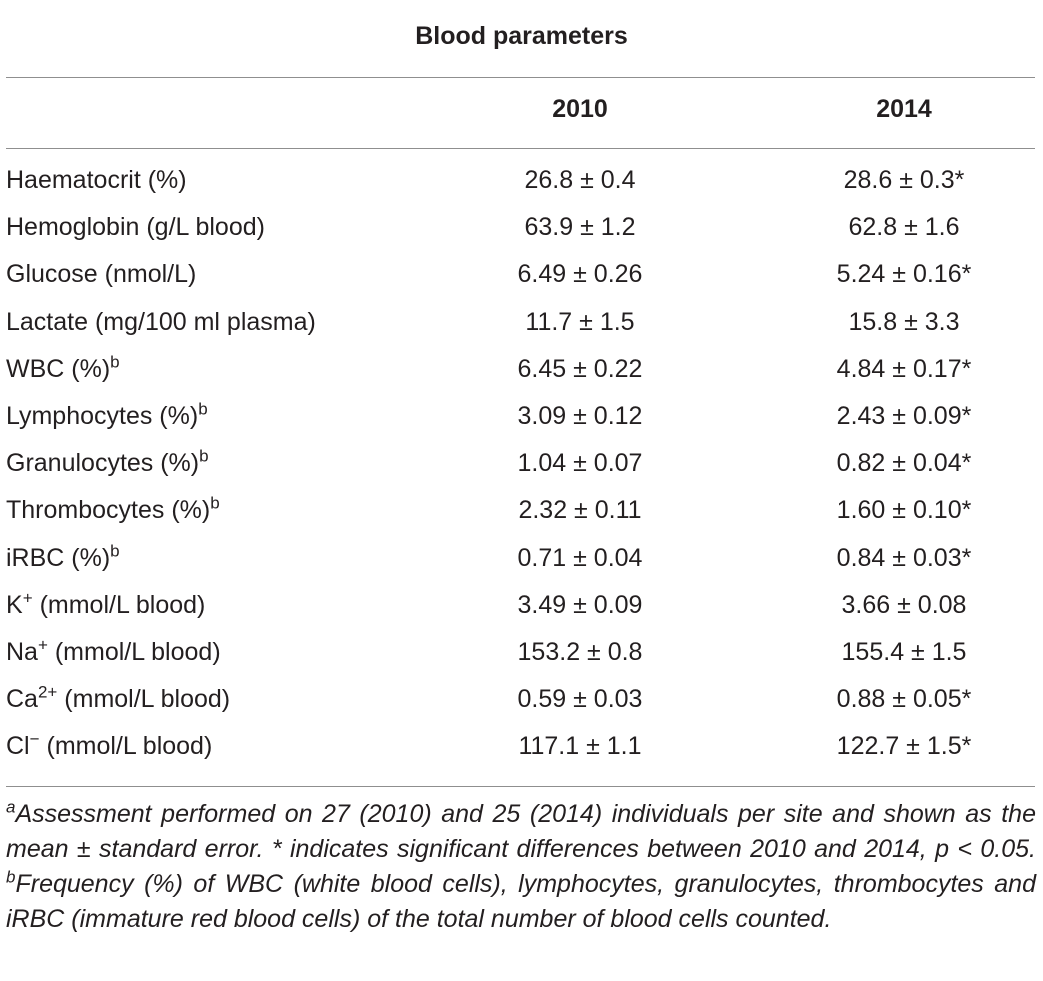 Image resolution: width=1043 pixels, height=981 pixels. What do you see at coordinates (520, 148) in the screenshot?
I see `header-divider` at bounding box center [520, 148].